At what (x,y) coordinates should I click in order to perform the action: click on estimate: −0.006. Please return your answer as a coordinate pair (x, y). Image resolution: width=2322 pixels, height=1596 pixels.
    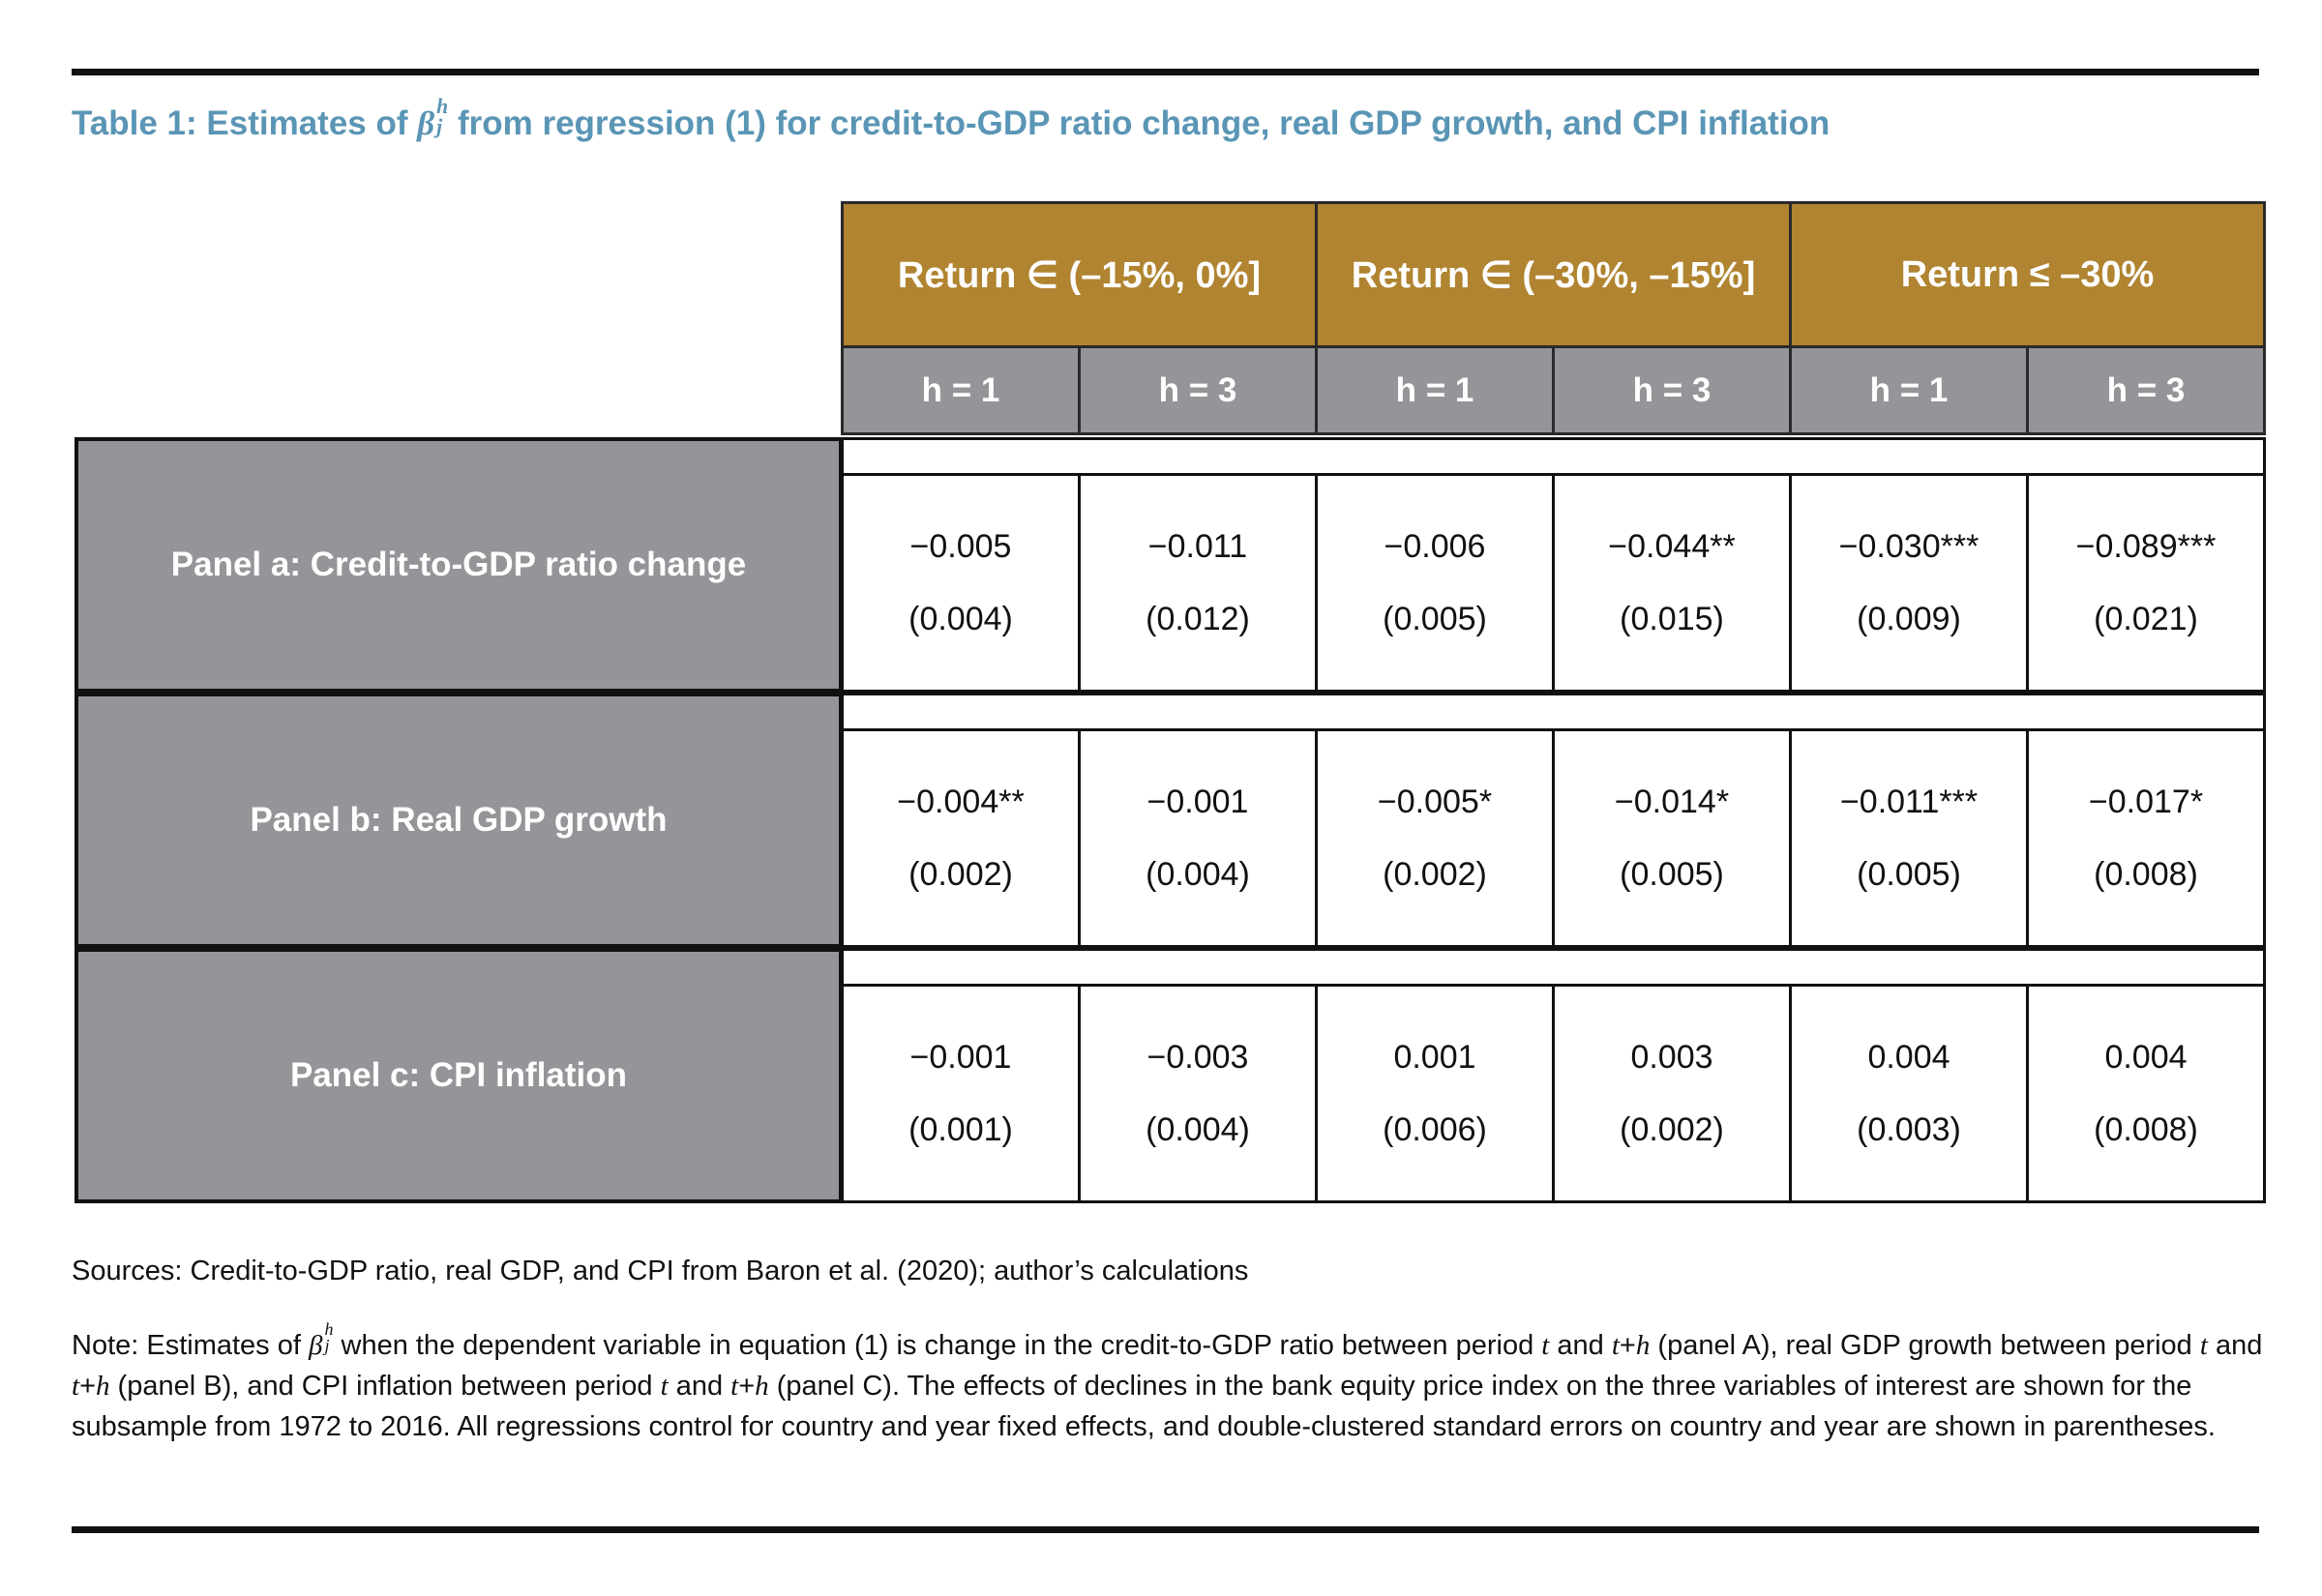
    Looking at the image, I should click on (1435, 546).